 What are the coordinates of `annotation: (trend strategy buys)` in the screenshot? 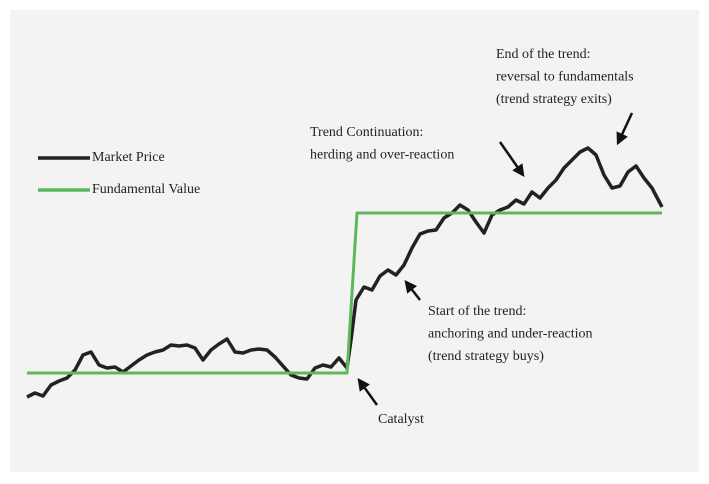 It's located at (486, 356).